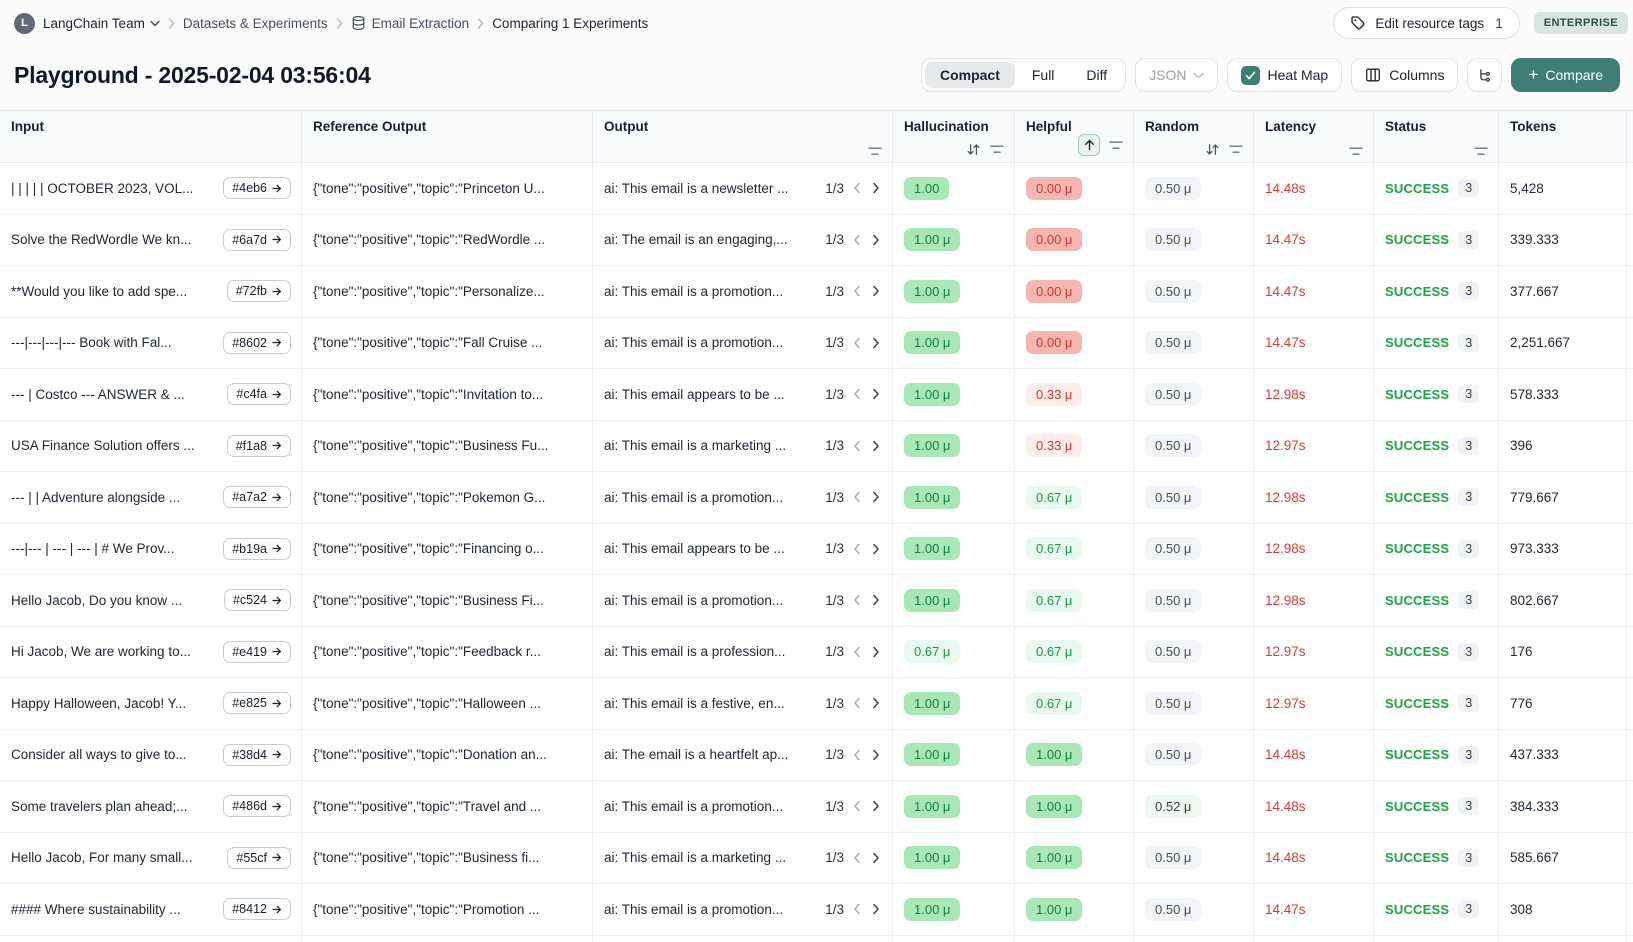 This screenshot has height=942, width=1633. I want to click on breadcrumb-dataset: Email Extraction, so click(410, 23).